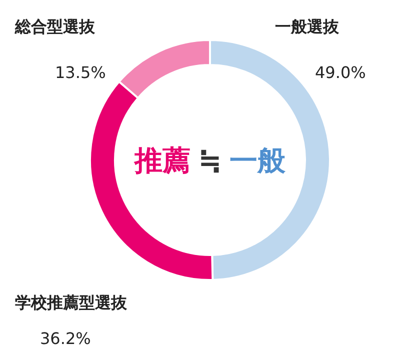 The height and width of the screenshot is (358, 411). I want to click on data-label: 36.2%, so click(65, 338).